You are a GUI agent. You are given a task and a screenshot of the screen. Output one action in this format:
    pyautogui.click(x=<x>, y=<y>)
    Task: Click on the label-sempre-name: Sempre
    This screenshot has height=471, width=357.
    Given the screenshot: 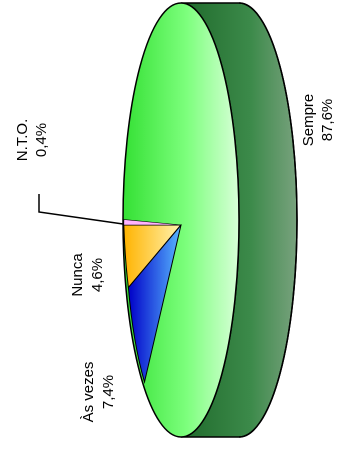 What is the action you would take?
    pyautogui.click(x=308, y=120)
    